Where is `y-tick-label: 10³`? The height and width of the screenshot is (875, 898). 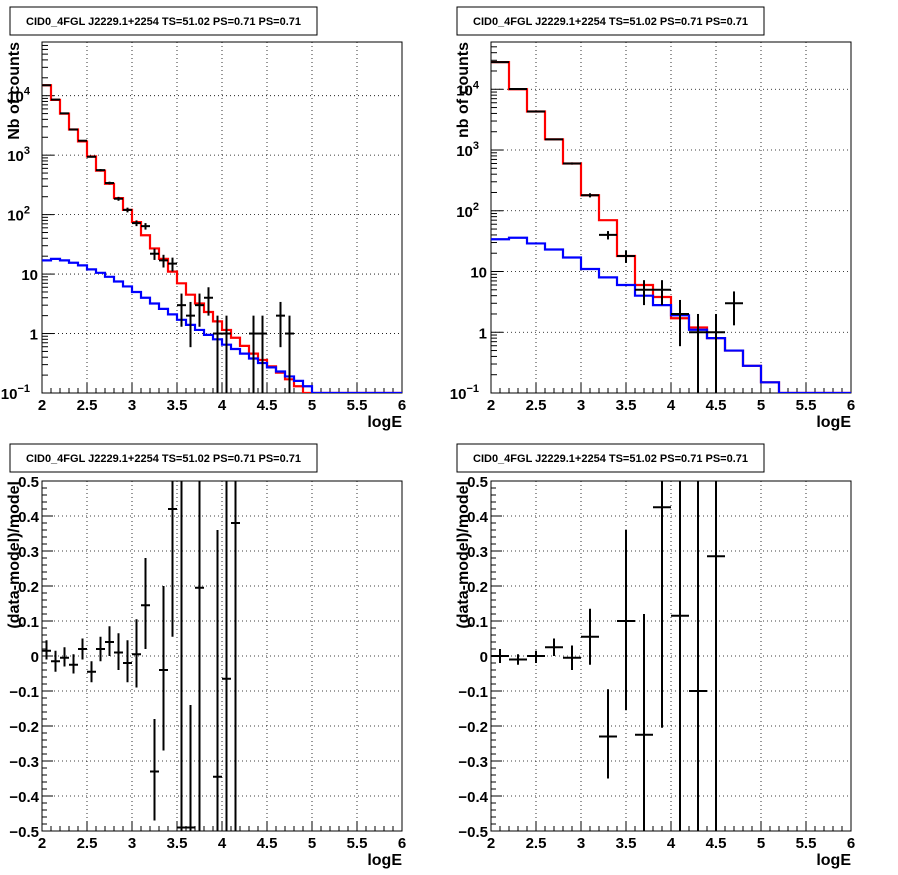
y-tick-label: 10³ is located at coordinates (467, 150).